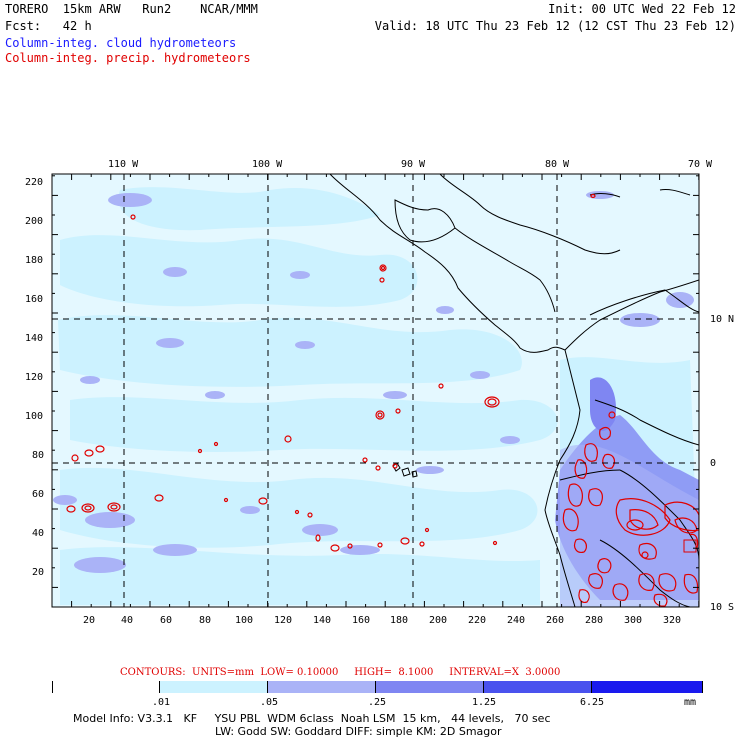  I want to click on x-tick-label: 180, so click(399, 620).